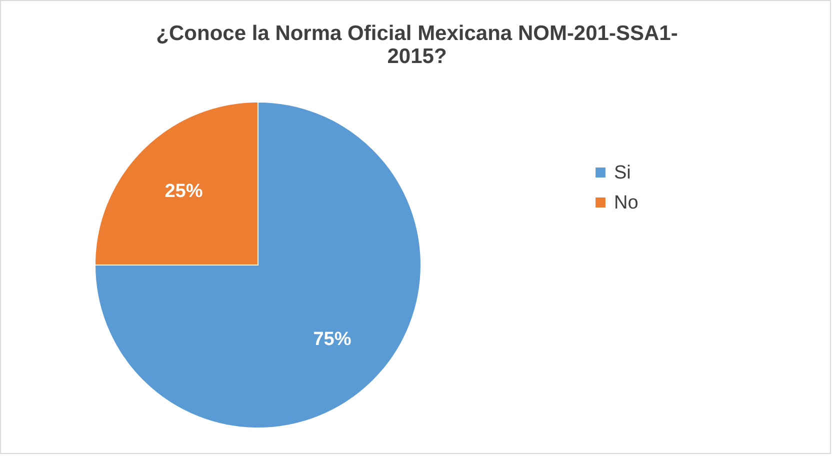 The height and width of the screenshot is (456, 833). What do you see at coordinates (622, 173) in the screenshot?
I see `legend-label: Si` at bounding box center [622, 173].